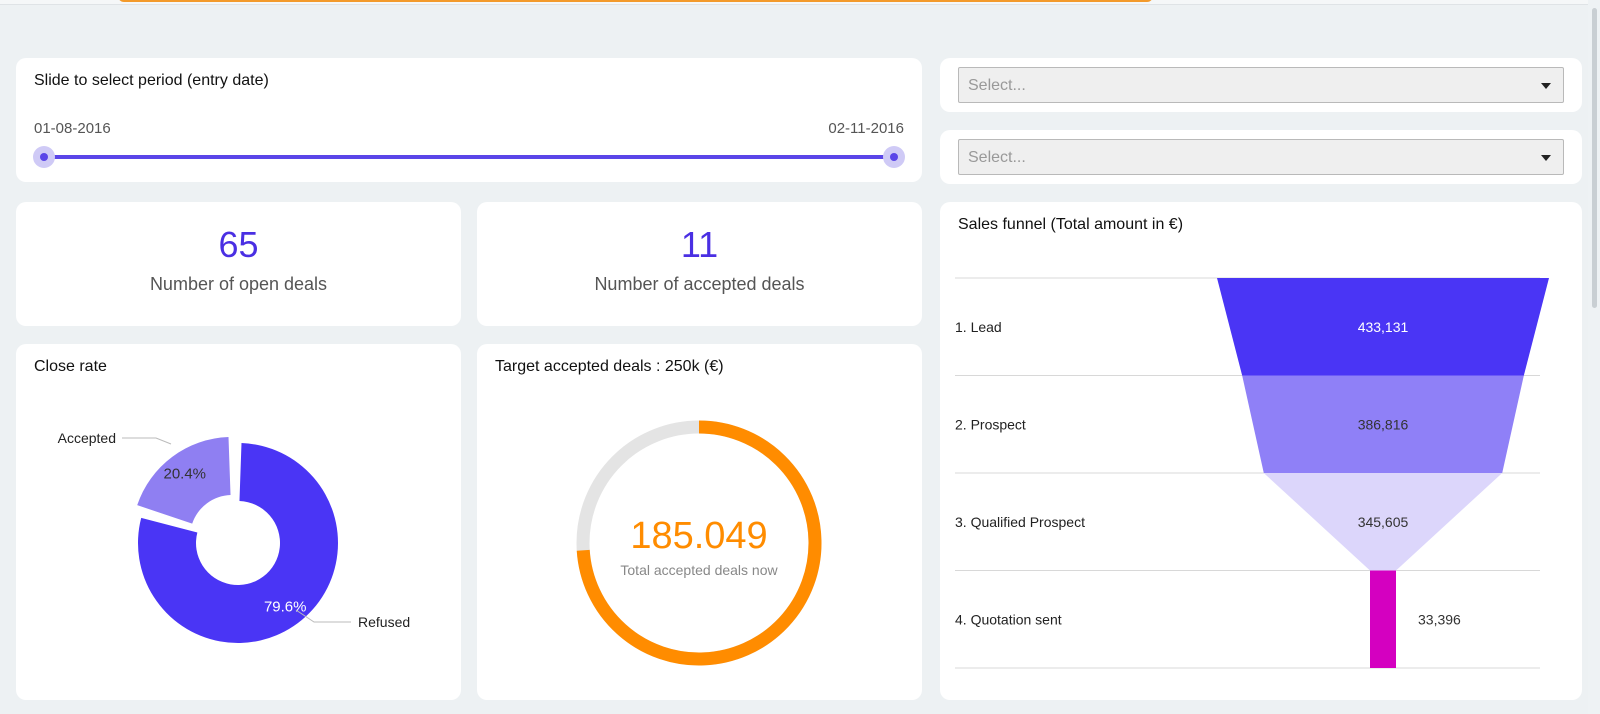 This screenshot has height=714, width=1600. I want to click on gauge-value-arc, so click(699, 543).